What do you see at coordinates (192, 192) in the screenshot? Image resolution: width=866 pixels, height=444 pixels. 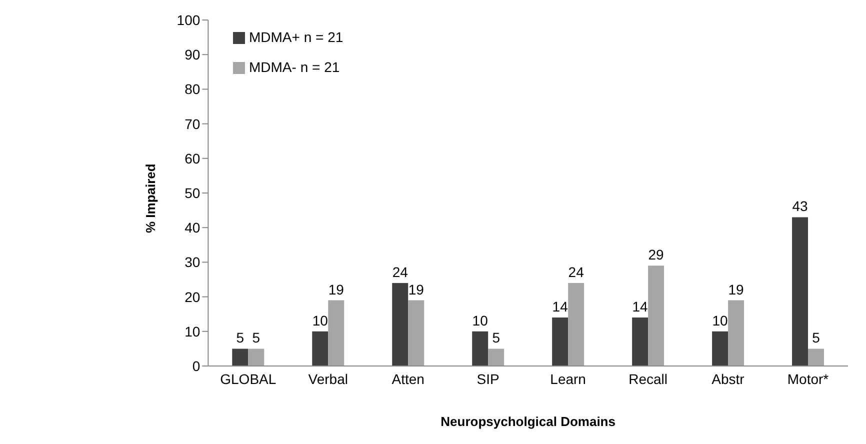 I see `y-tick-label: 50` at bounding box center [192, 192].